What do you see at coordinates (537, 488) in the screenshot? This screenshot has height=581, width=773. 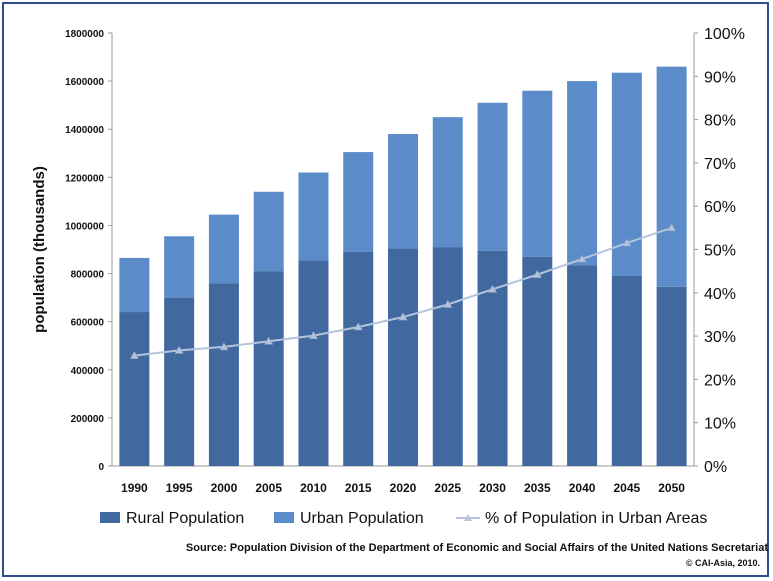 I see `x-tick-label: 2035` at bounding box center [537, 488].